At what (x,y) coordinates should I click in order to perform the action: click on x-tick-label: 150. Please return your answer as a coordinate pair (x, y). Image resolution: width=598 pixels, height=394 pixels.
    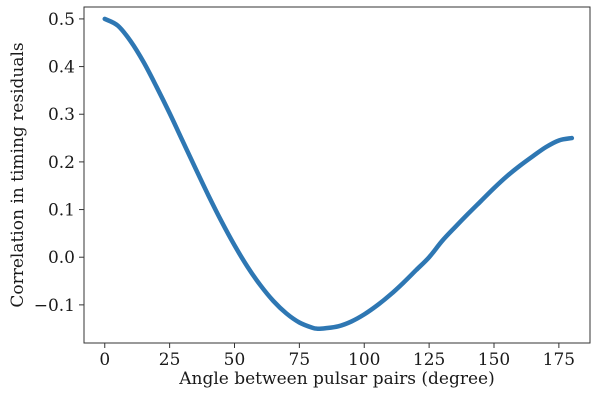
    Looking at the image, I should click on (494, 360).